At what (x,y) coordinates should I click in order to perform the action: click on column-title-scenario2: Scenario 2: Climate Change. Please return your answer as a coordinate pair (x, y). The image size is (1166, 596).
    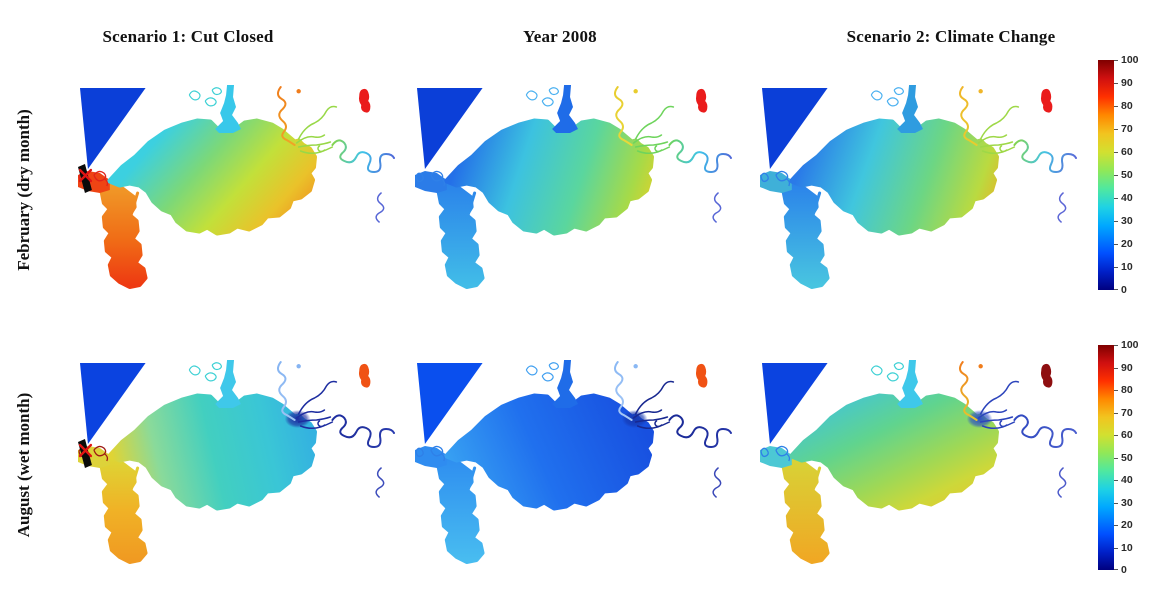
    Looking at the image, I should click on (951, 36).